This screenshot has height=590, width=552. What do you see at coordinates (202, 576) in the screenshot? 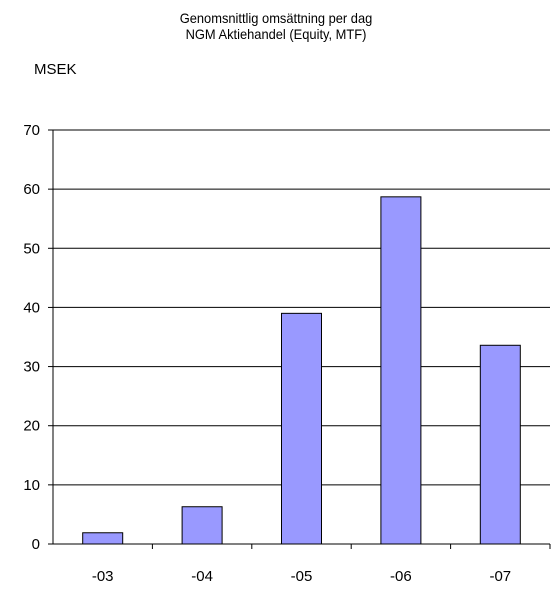
I see `x-tick-label: -04` at bounding box center [202, 576].